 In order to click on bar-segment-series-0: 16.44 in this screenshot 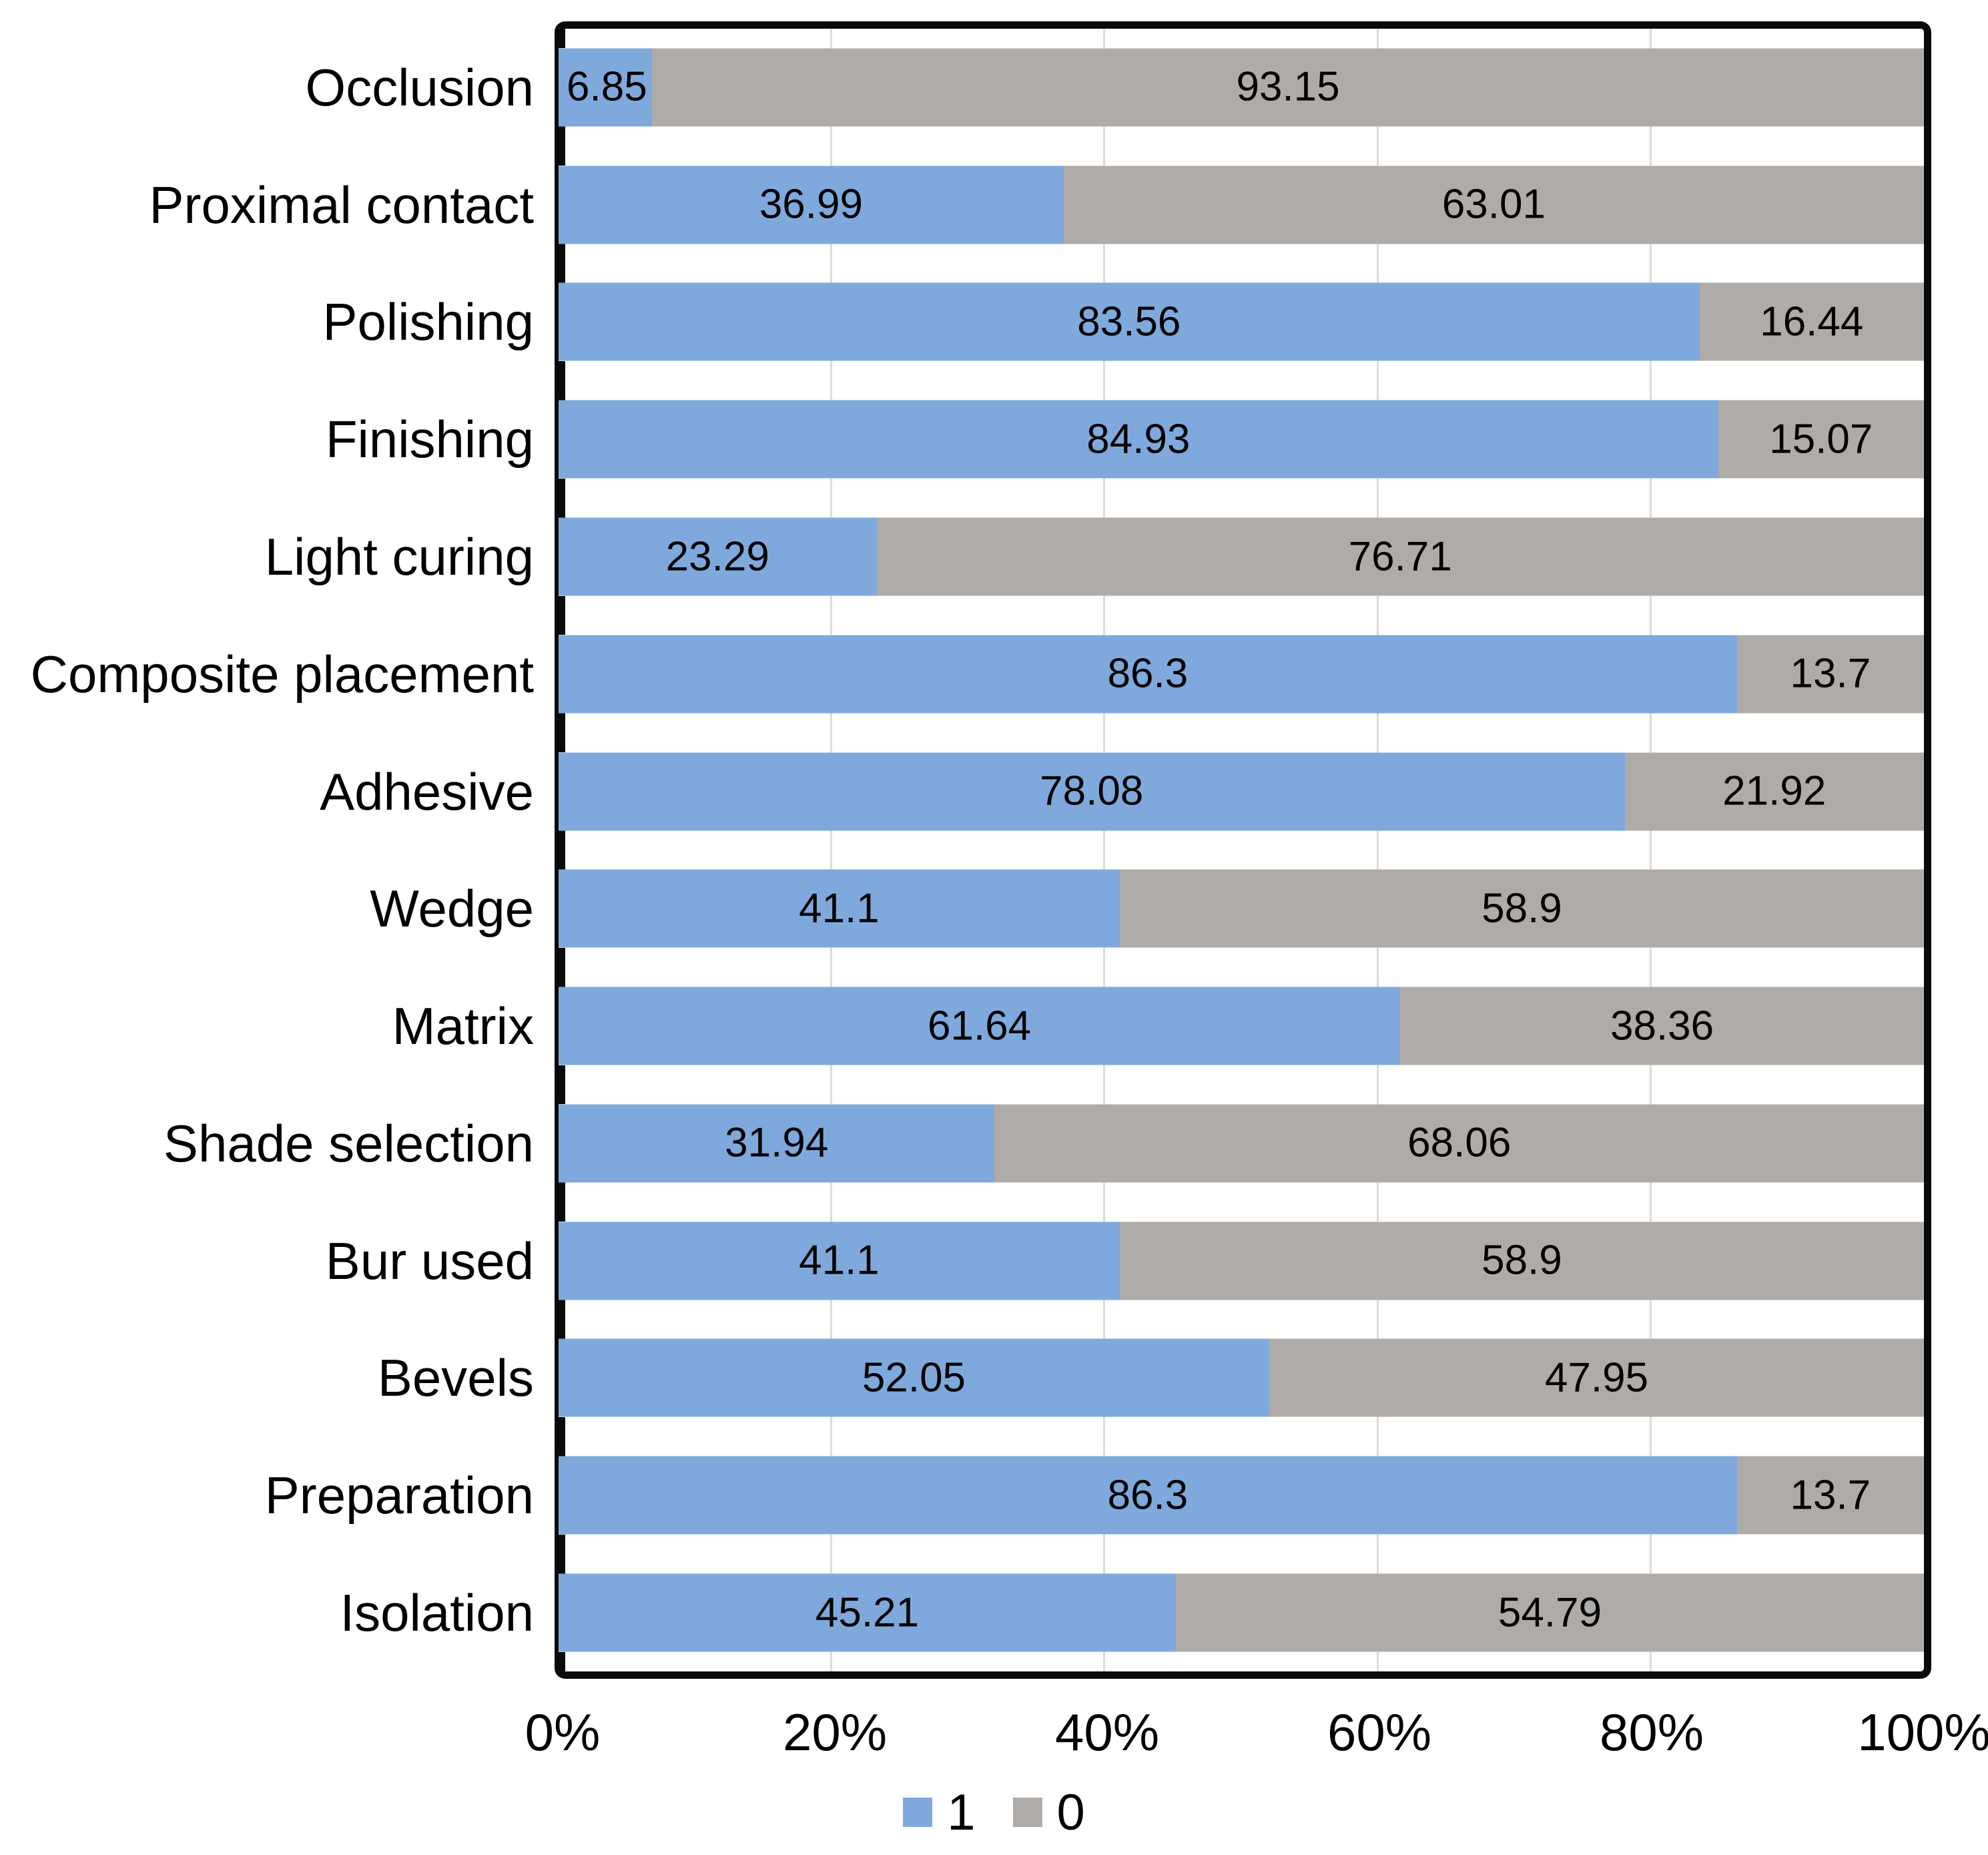, I will do `click(1811, 321)`.